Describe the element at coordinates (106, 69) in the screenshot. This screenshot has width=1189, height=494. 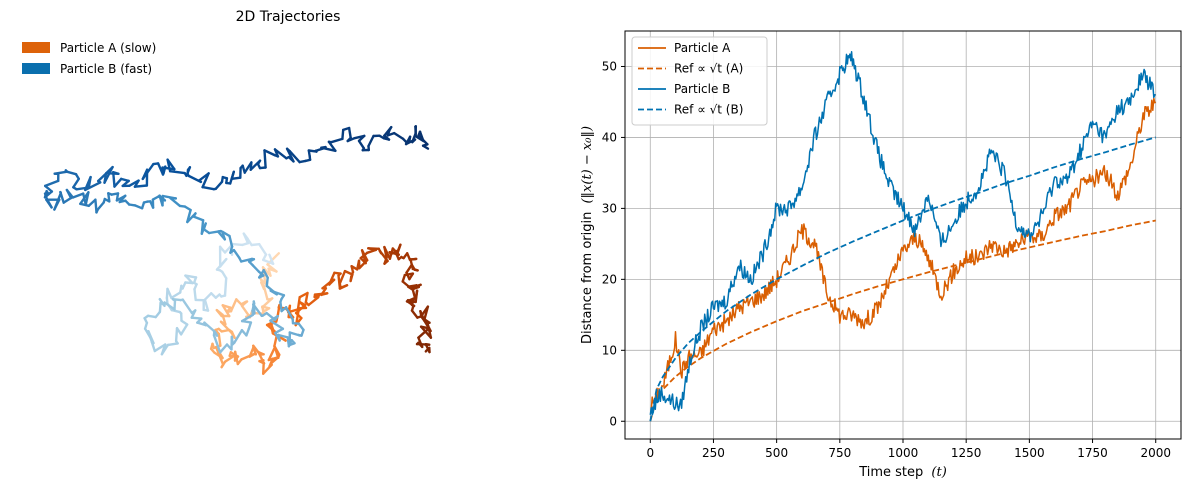
I see `legend-label-particle-b: Particle B (fast)` at that location.